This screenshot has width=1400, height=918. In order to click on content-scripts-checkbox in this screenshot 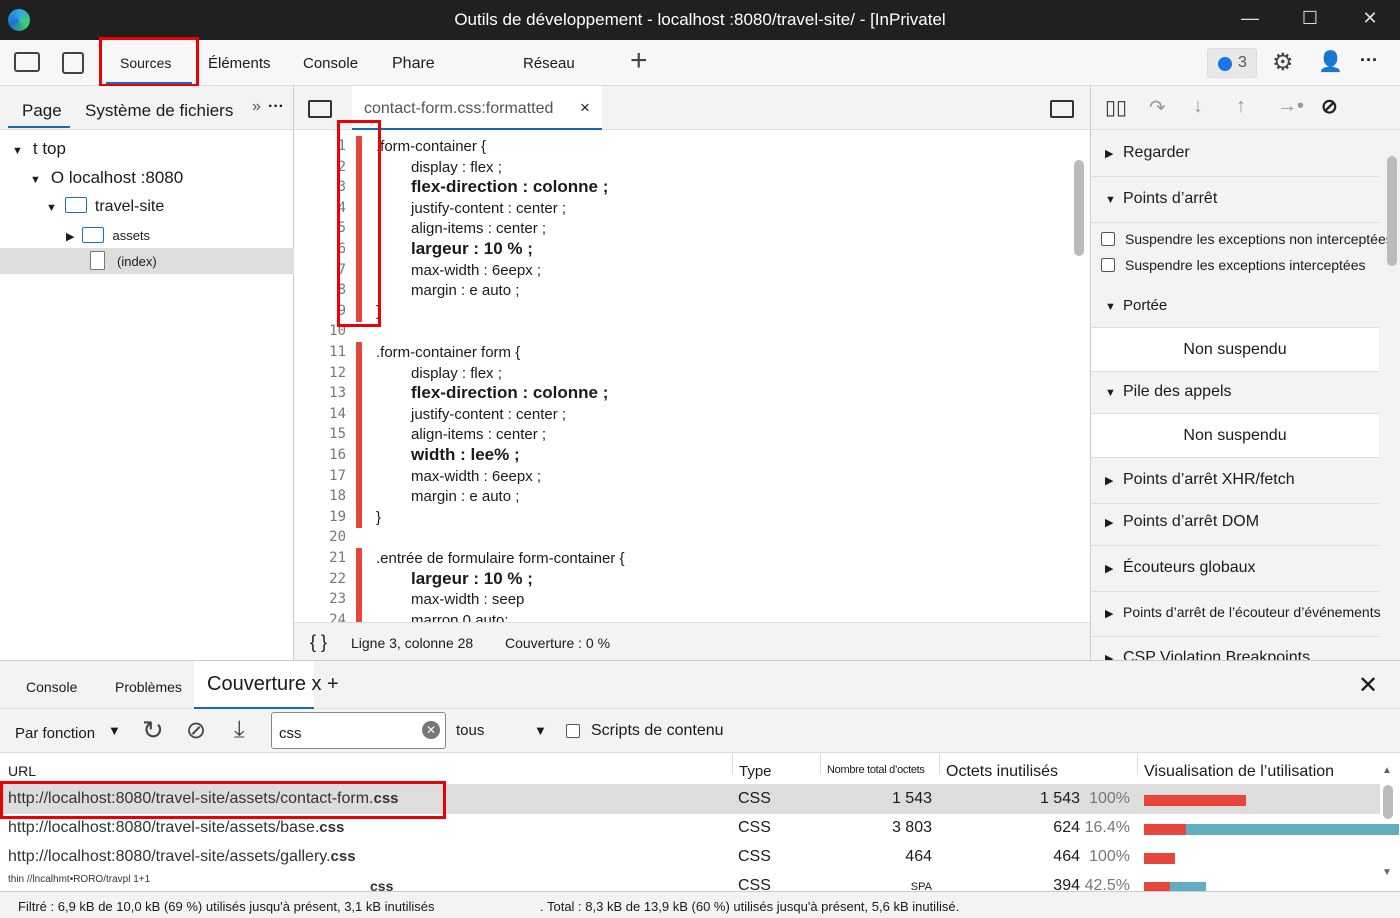, I will do `click(573, 731)`.